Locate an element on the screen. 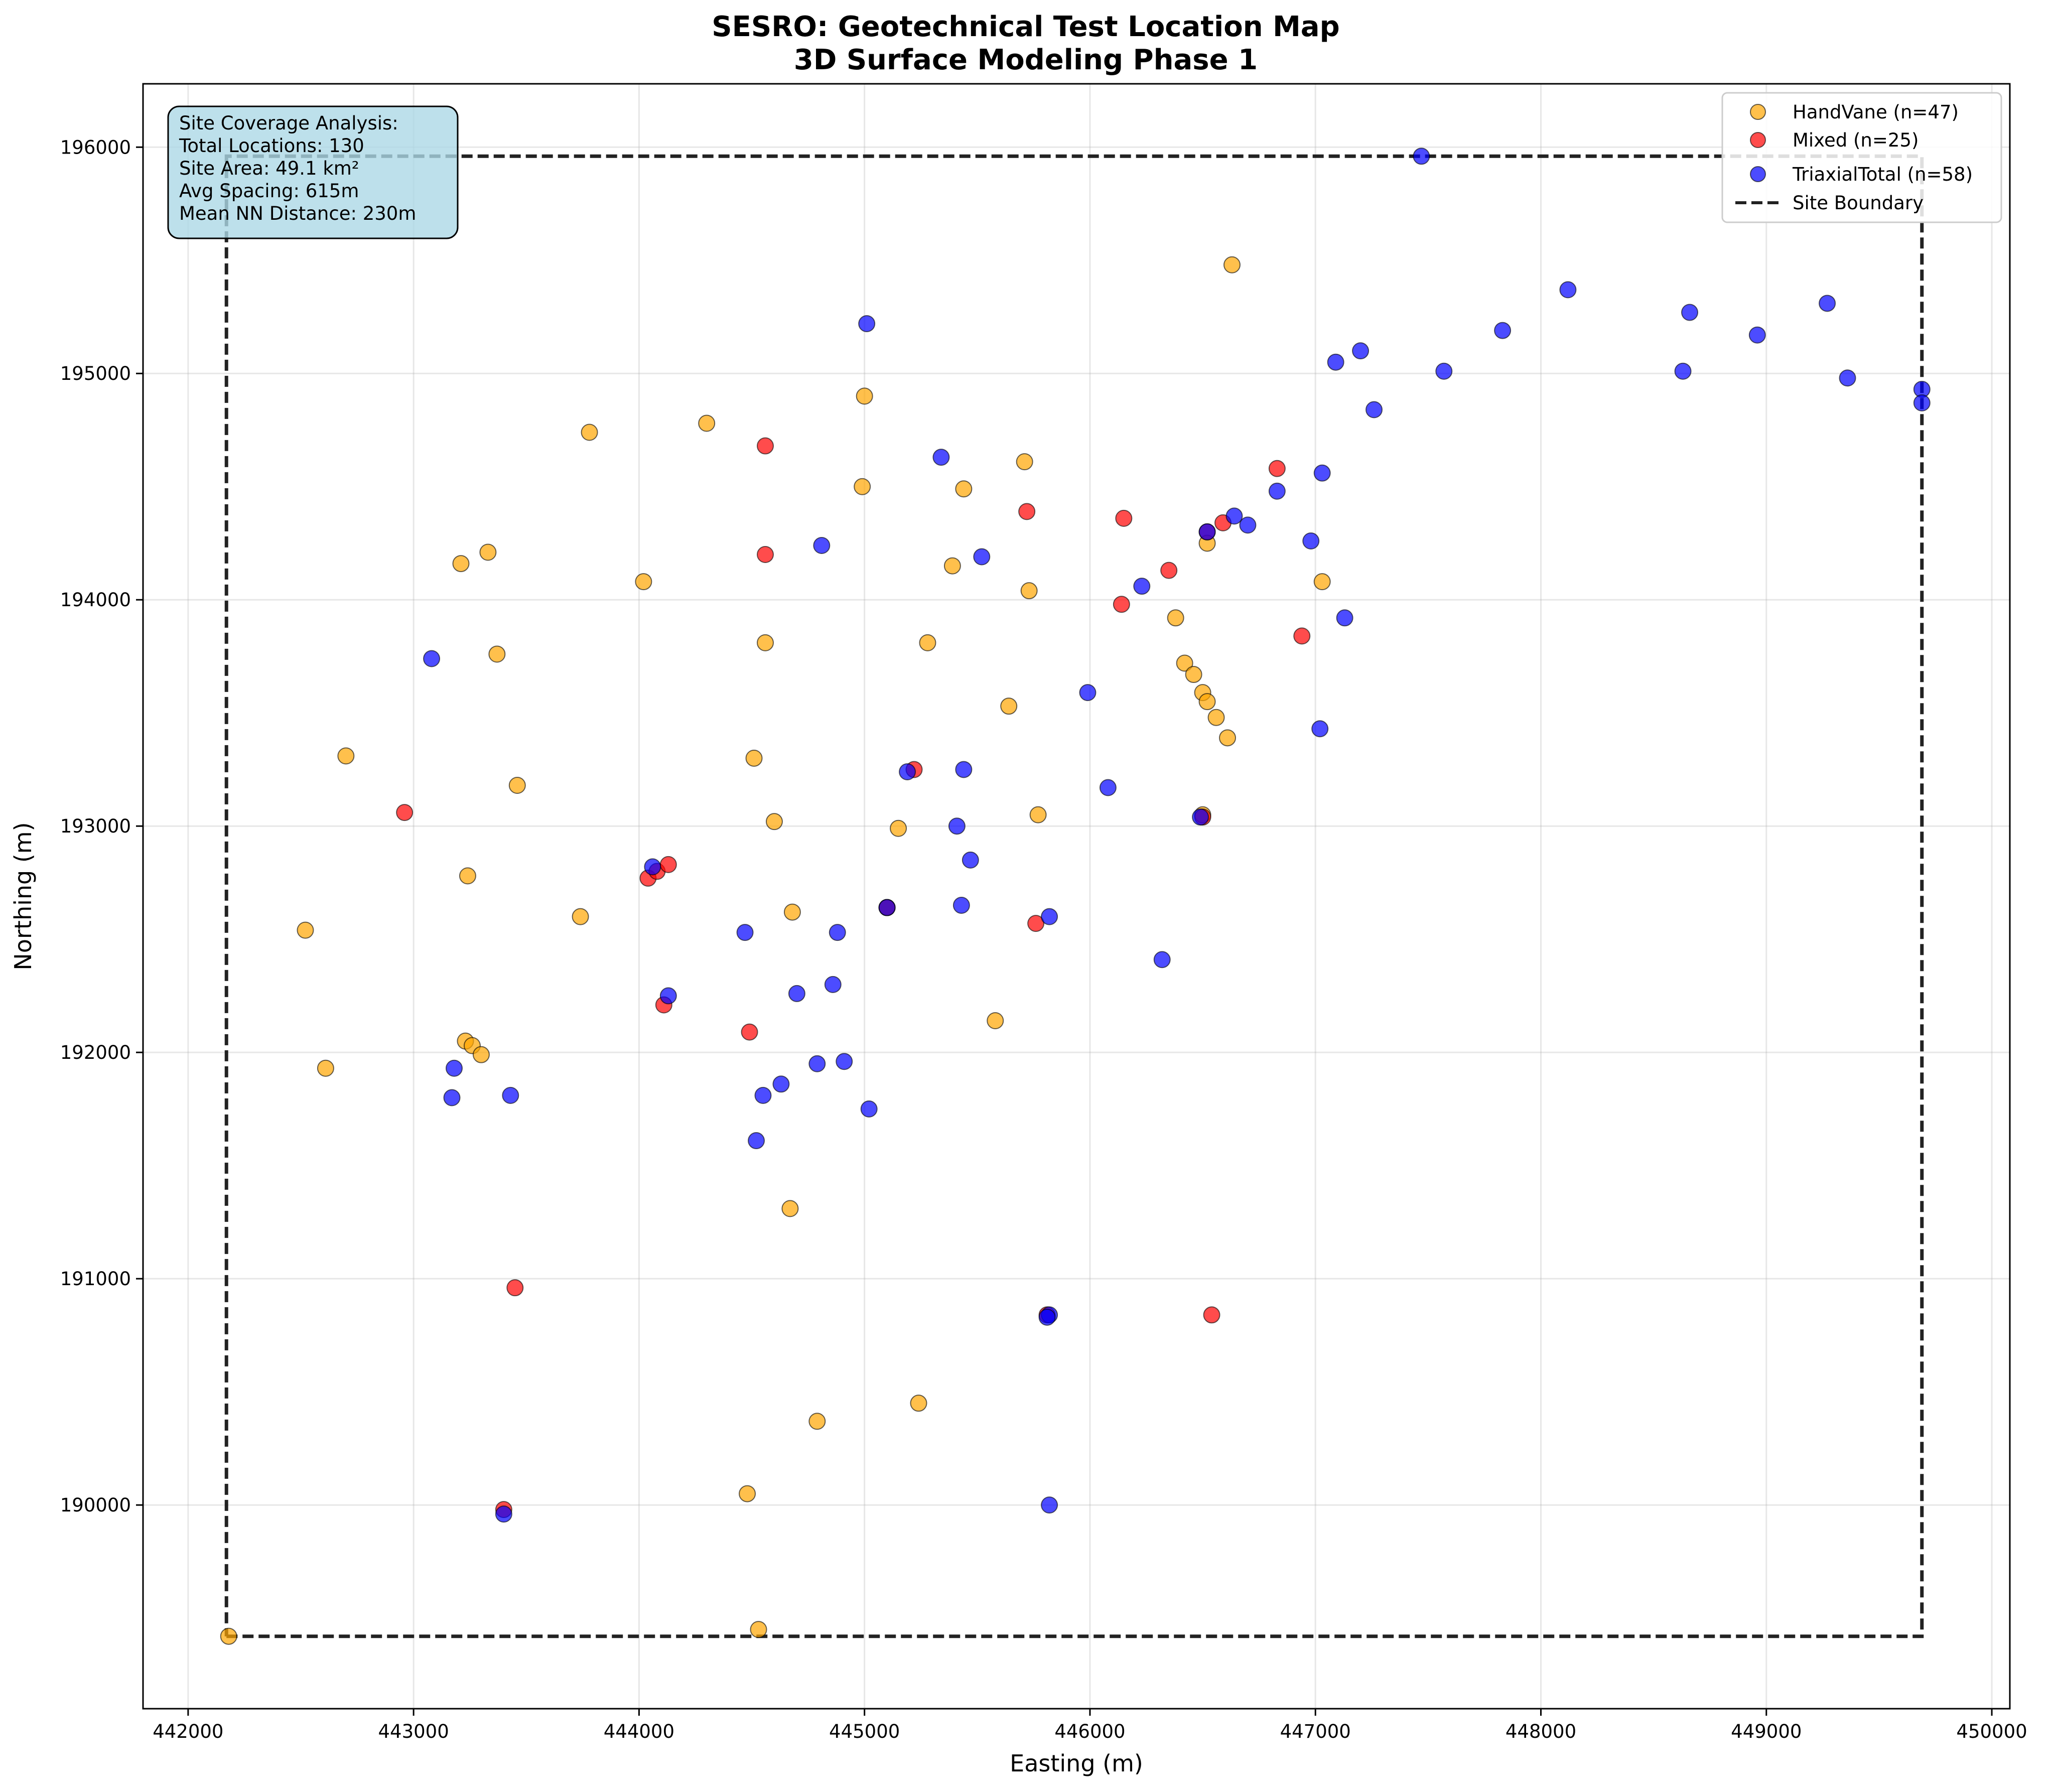 Image resolution: width=2052 pixels, height=1792 pixels. info-line-2: Total Locations: 130 is located at coordinates (271, 146).